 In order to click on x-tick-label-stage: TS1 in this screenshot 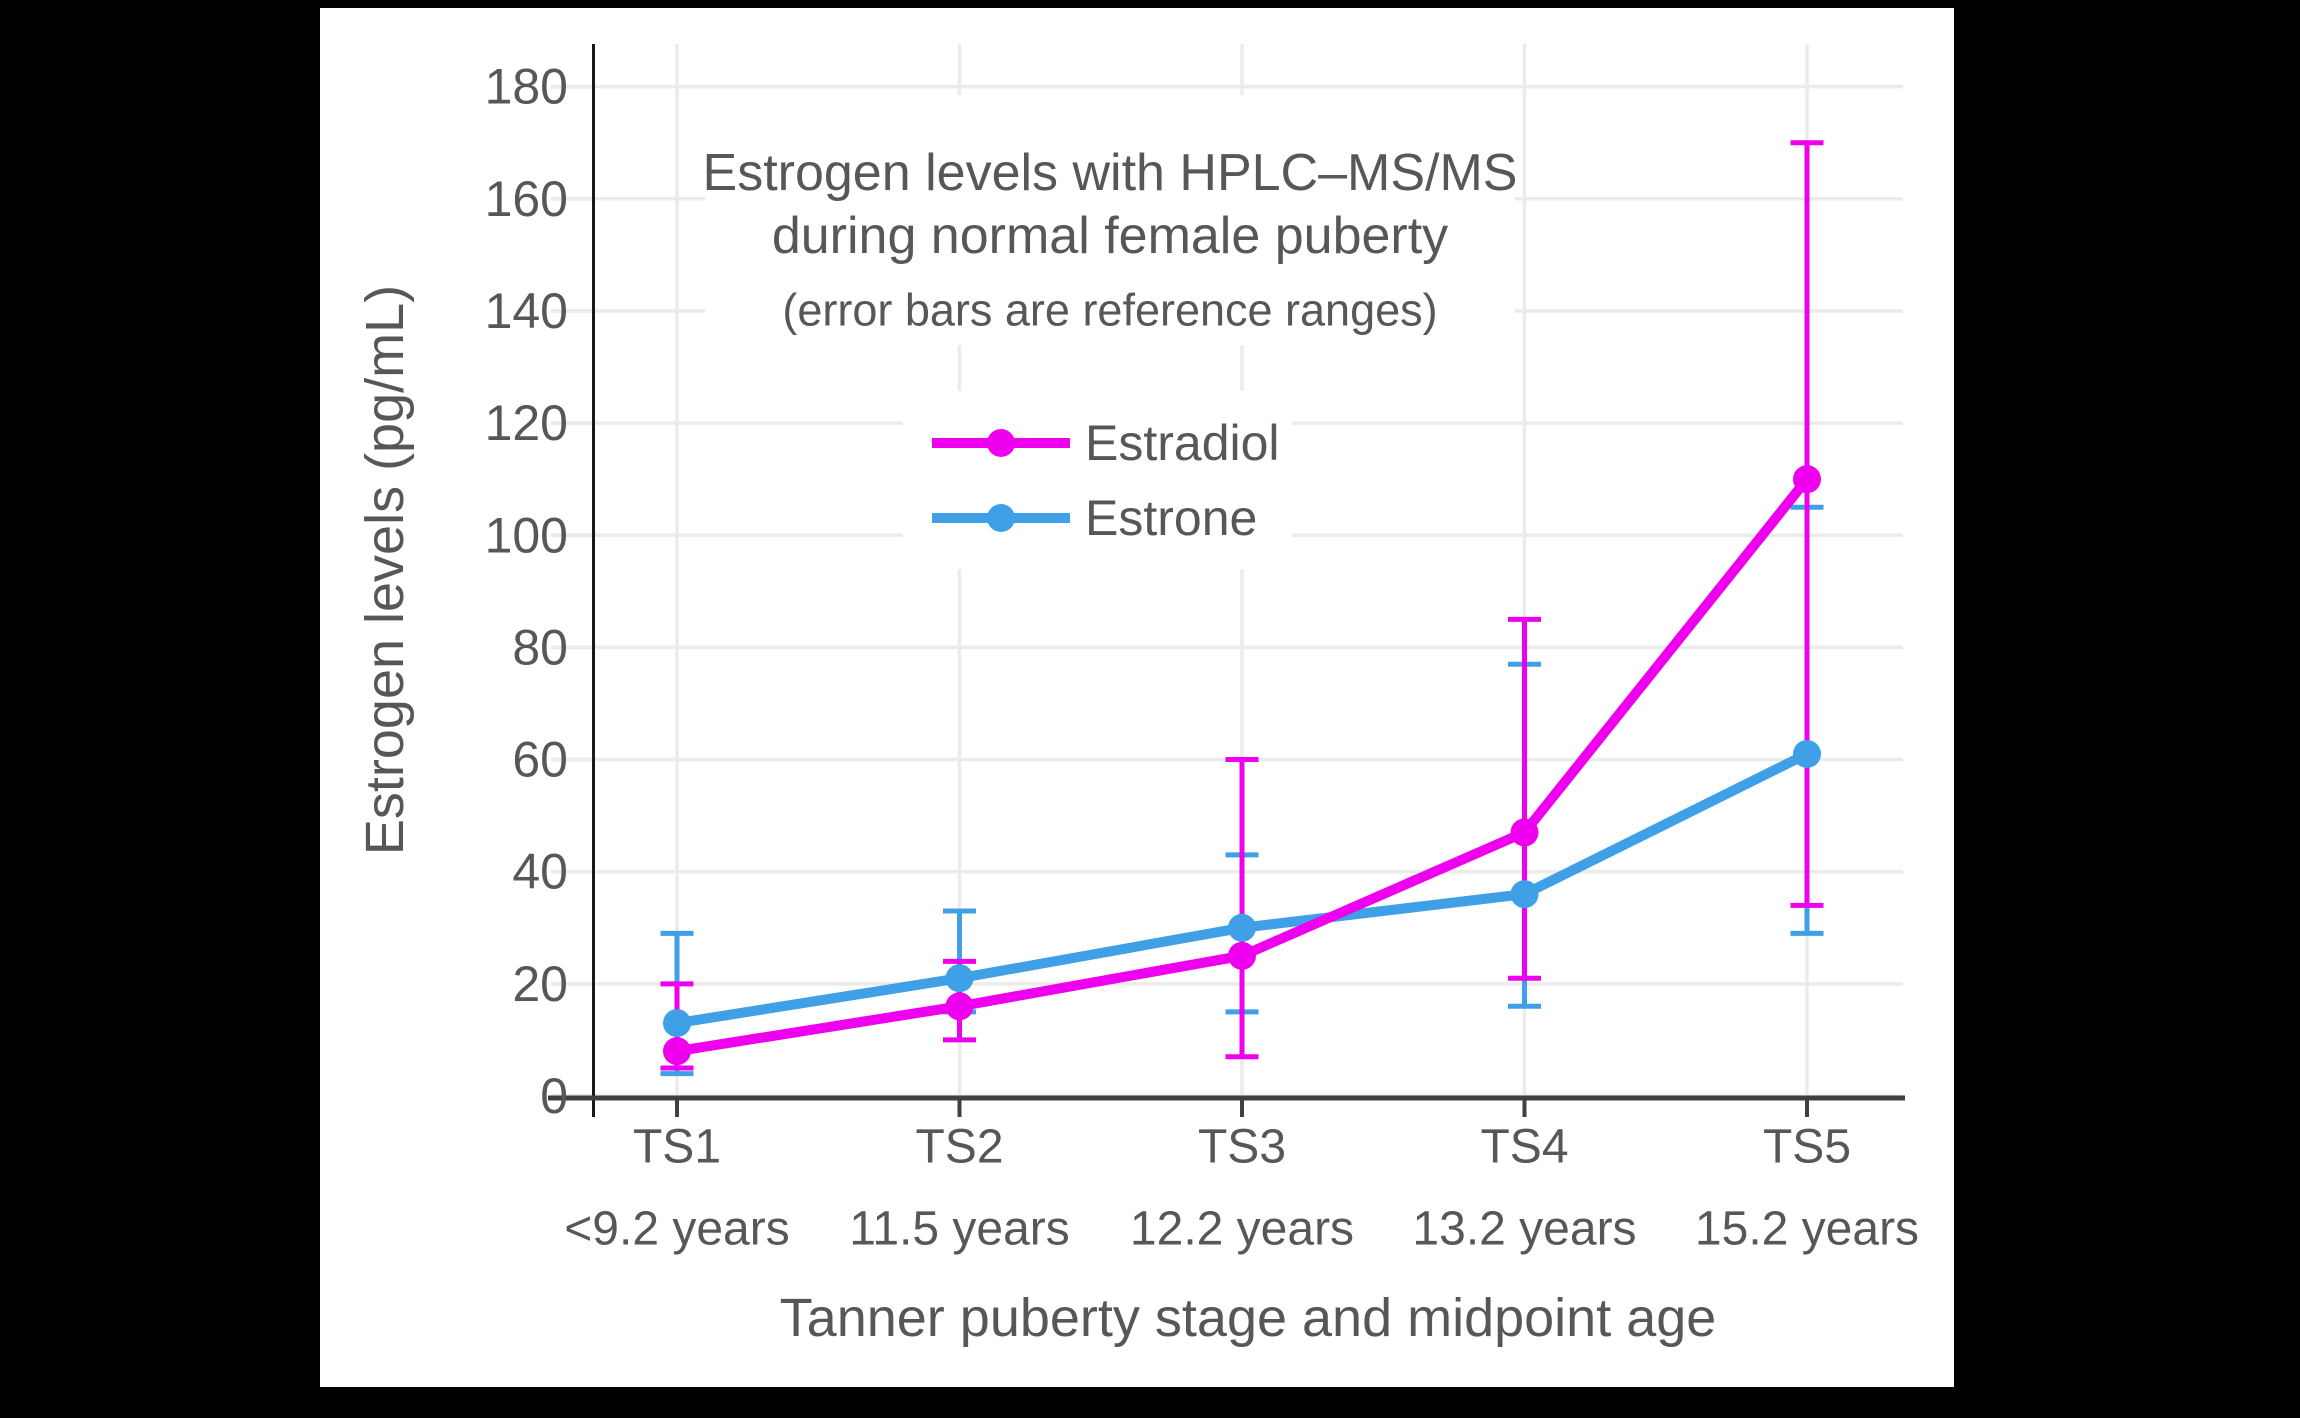, I will do `click(677, 1147)`.